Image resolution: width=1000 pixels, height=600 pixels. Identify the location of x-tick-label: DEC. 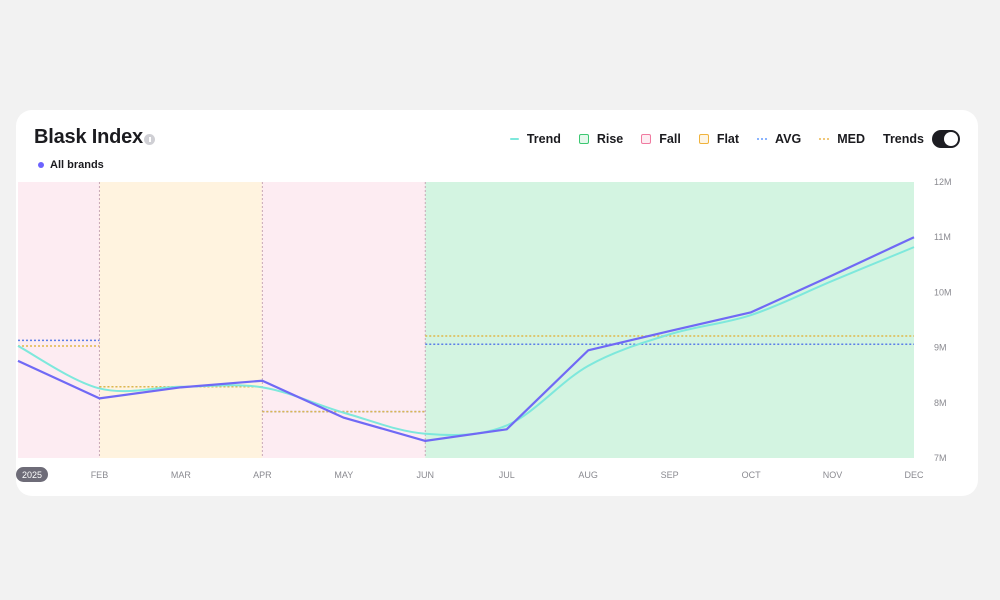
(914, 475).